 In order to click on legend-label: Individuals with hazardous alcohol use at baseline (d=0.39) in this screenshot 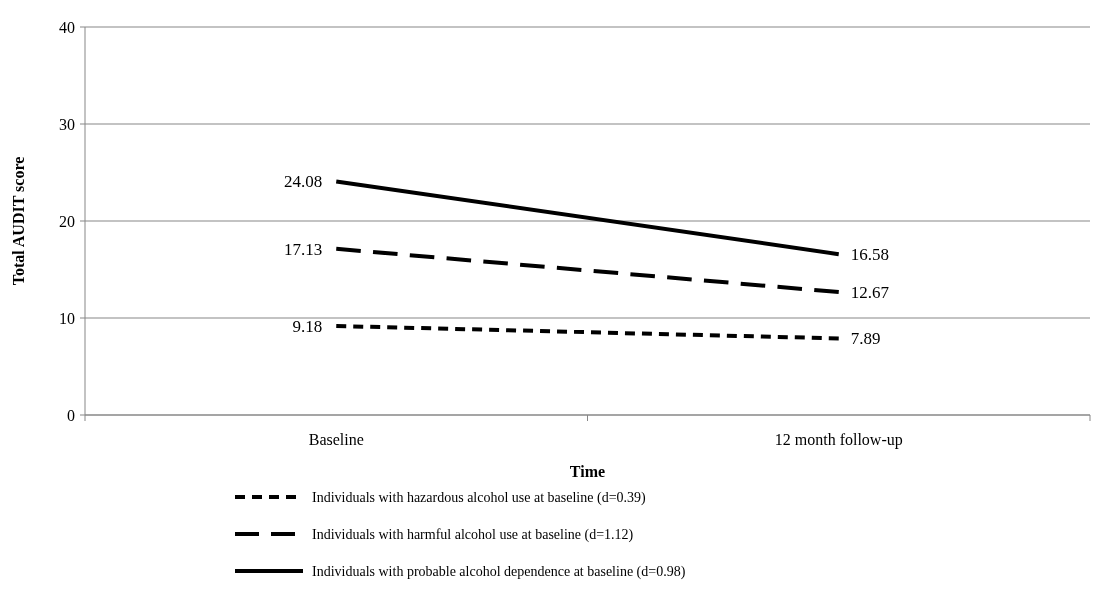, I will do `click(479, 497)`.